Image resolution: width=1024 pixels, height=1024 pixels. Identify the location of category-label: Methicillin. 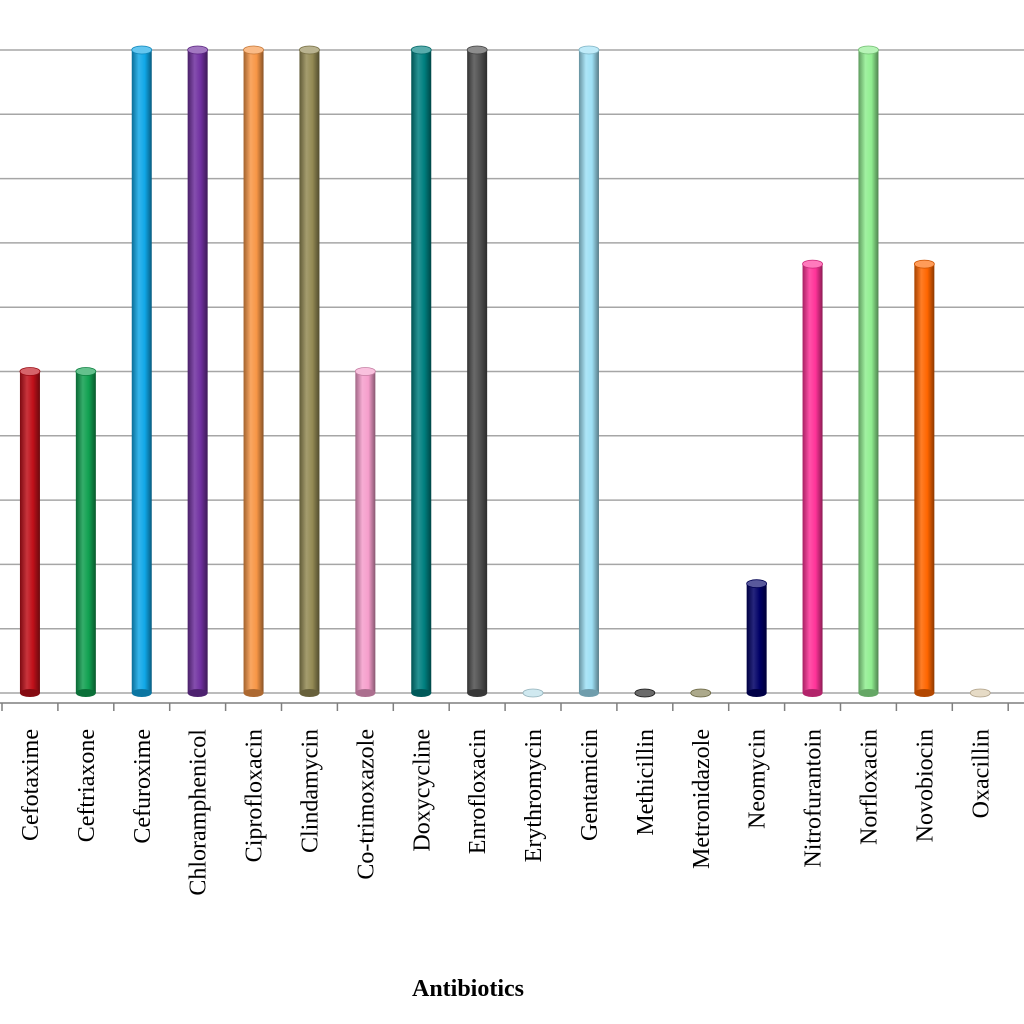
(646, 782).